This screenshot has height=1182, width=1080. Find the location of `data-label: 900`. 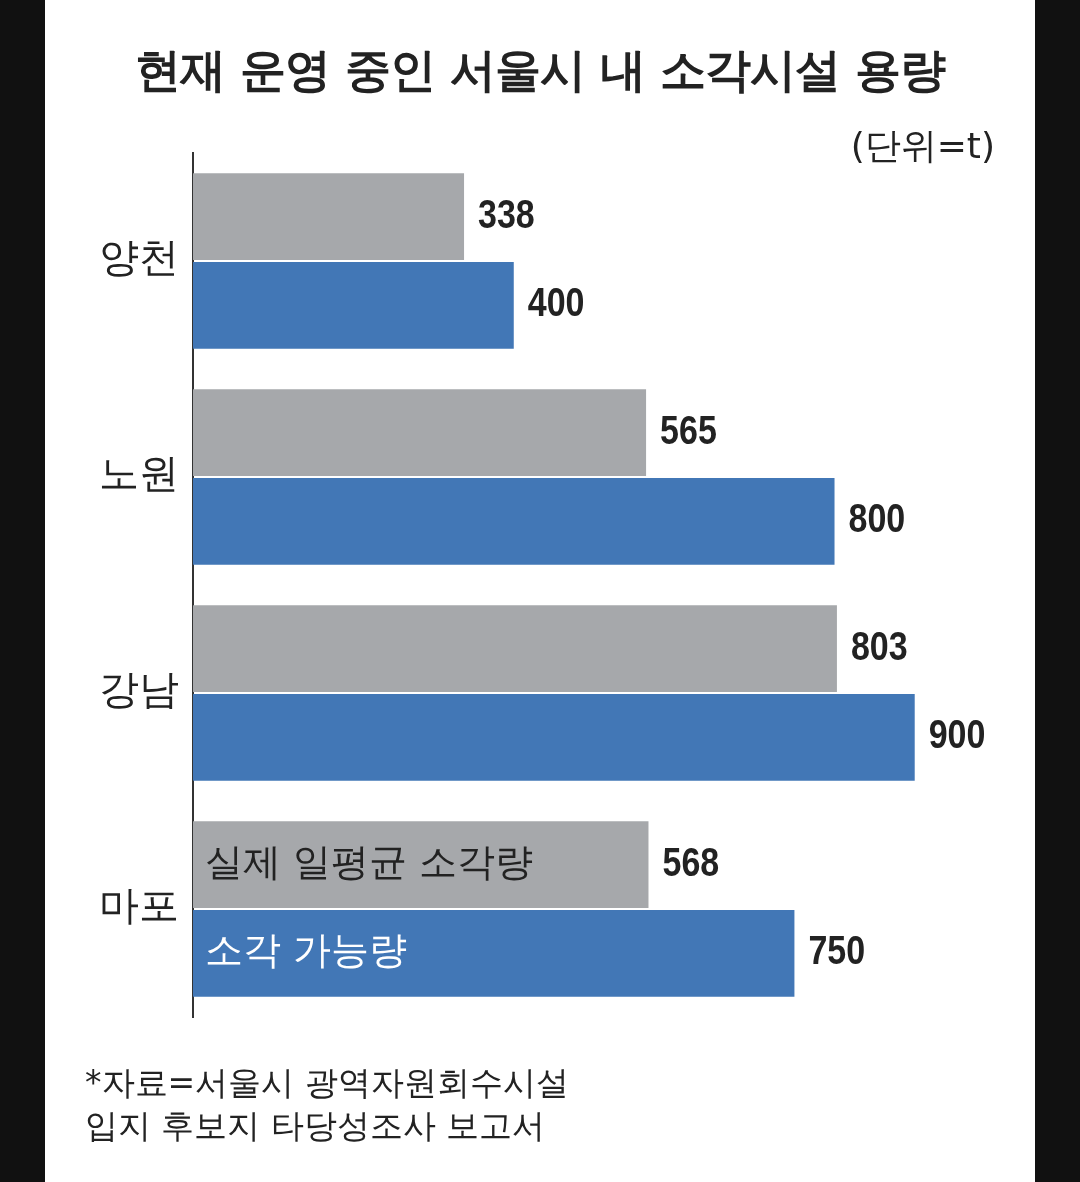

data-label: 900 is located at coordinates (957, 734).